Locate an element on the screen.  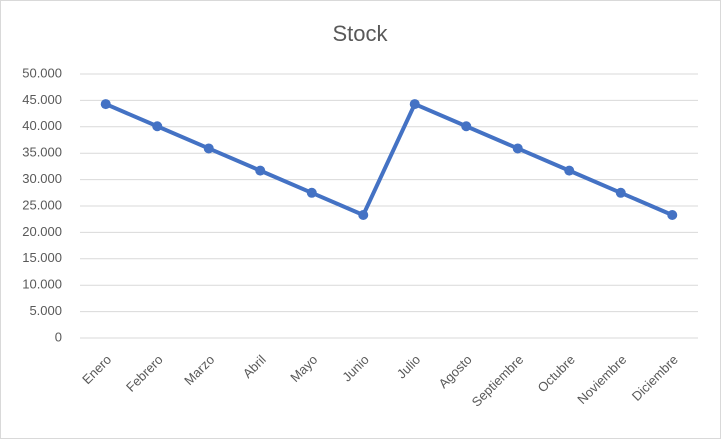
y-tick-label: 15.000 is located at coordinates (42, 257).